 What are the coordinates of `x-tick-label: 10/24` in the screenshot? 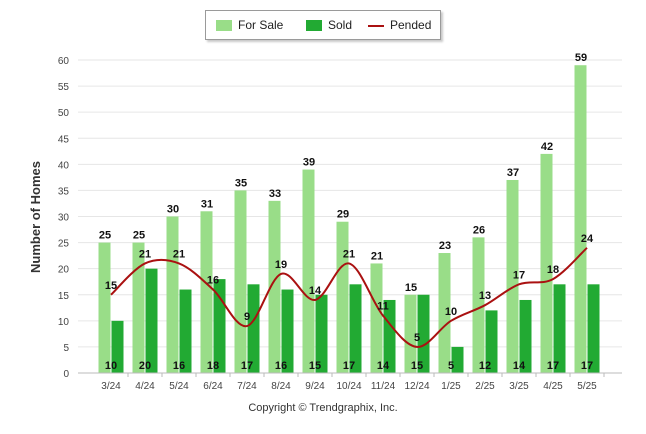 It's located at (348, 386).